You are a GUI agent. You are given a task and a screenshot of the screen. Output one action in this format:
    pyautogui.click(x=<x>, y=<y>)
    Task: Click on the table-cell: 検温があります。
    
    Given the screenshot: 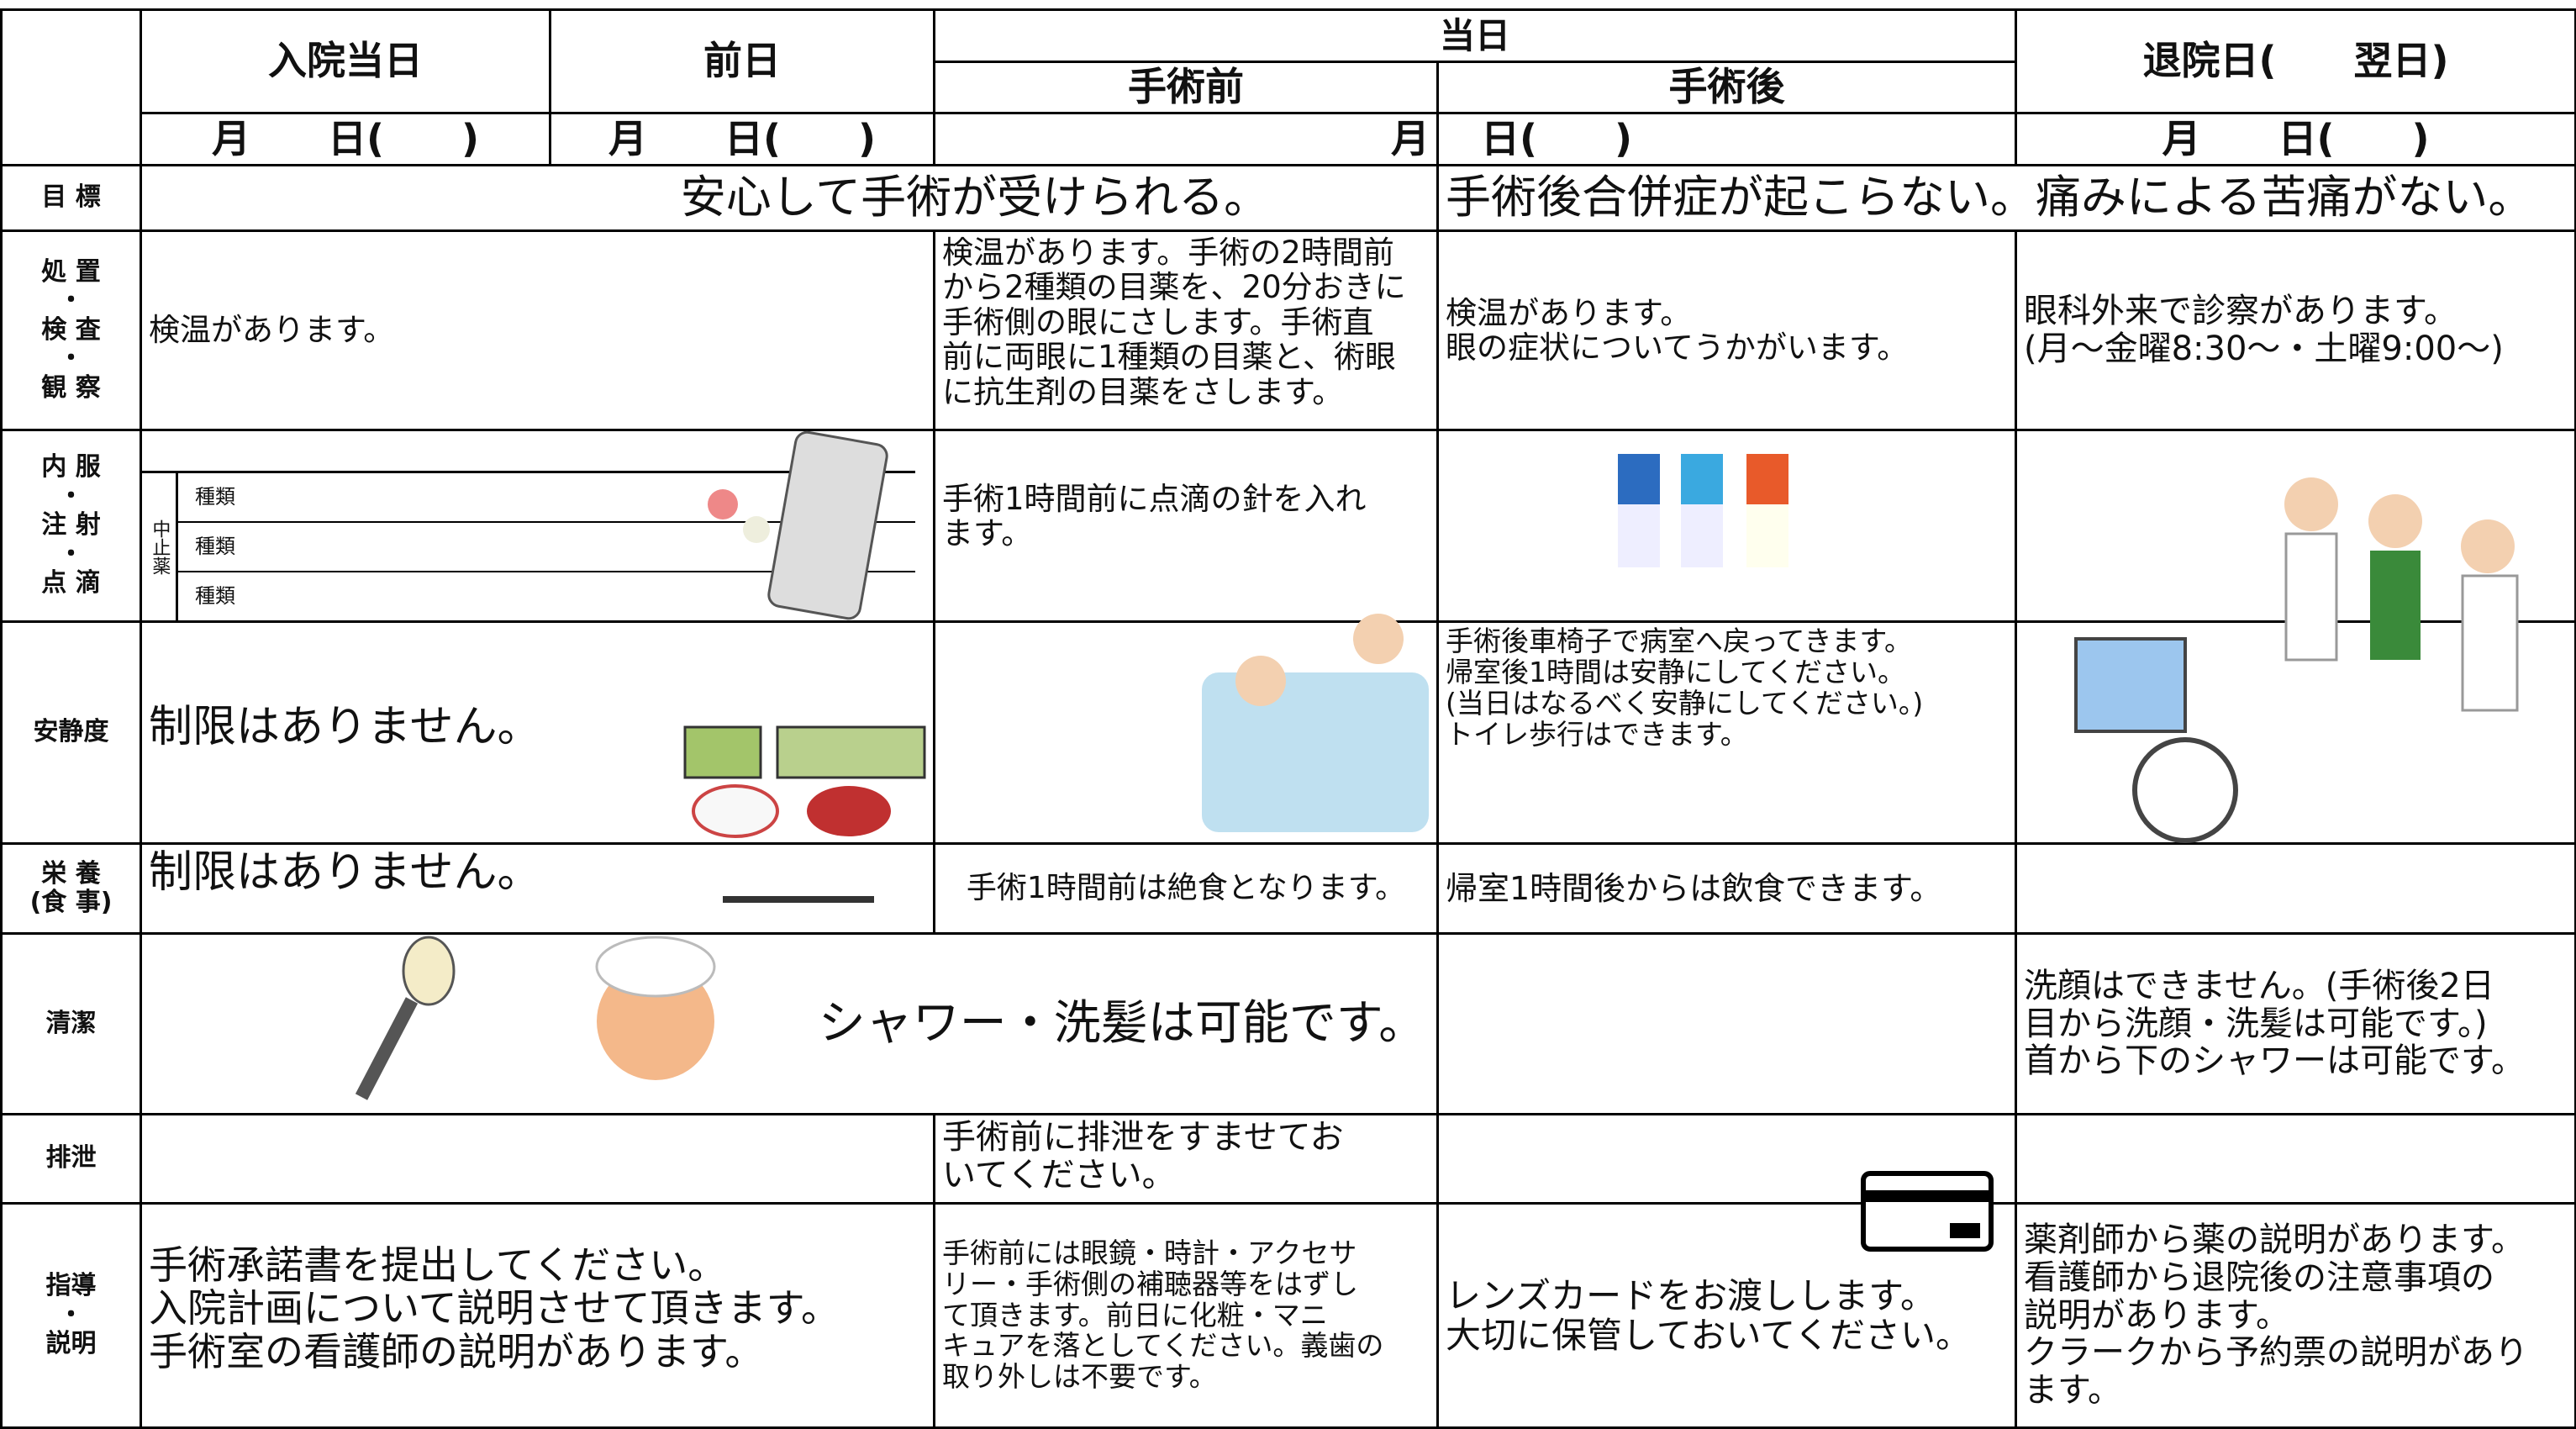 What is the action you would take?
    pyautogui.click(x=537, y=330)
    